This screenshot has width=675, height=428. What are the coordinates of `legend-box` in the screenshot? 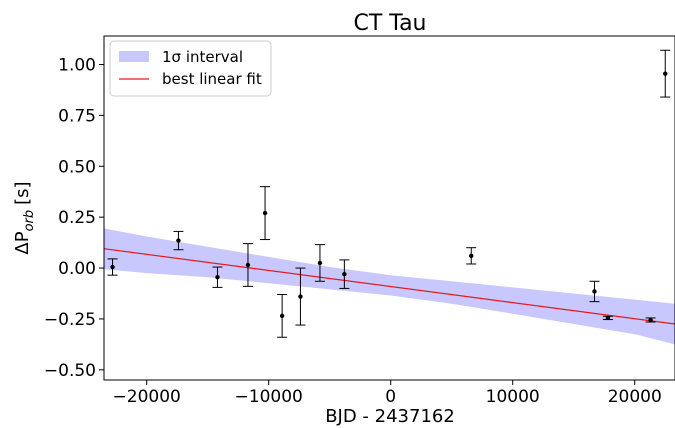 It's located at (190, 68).